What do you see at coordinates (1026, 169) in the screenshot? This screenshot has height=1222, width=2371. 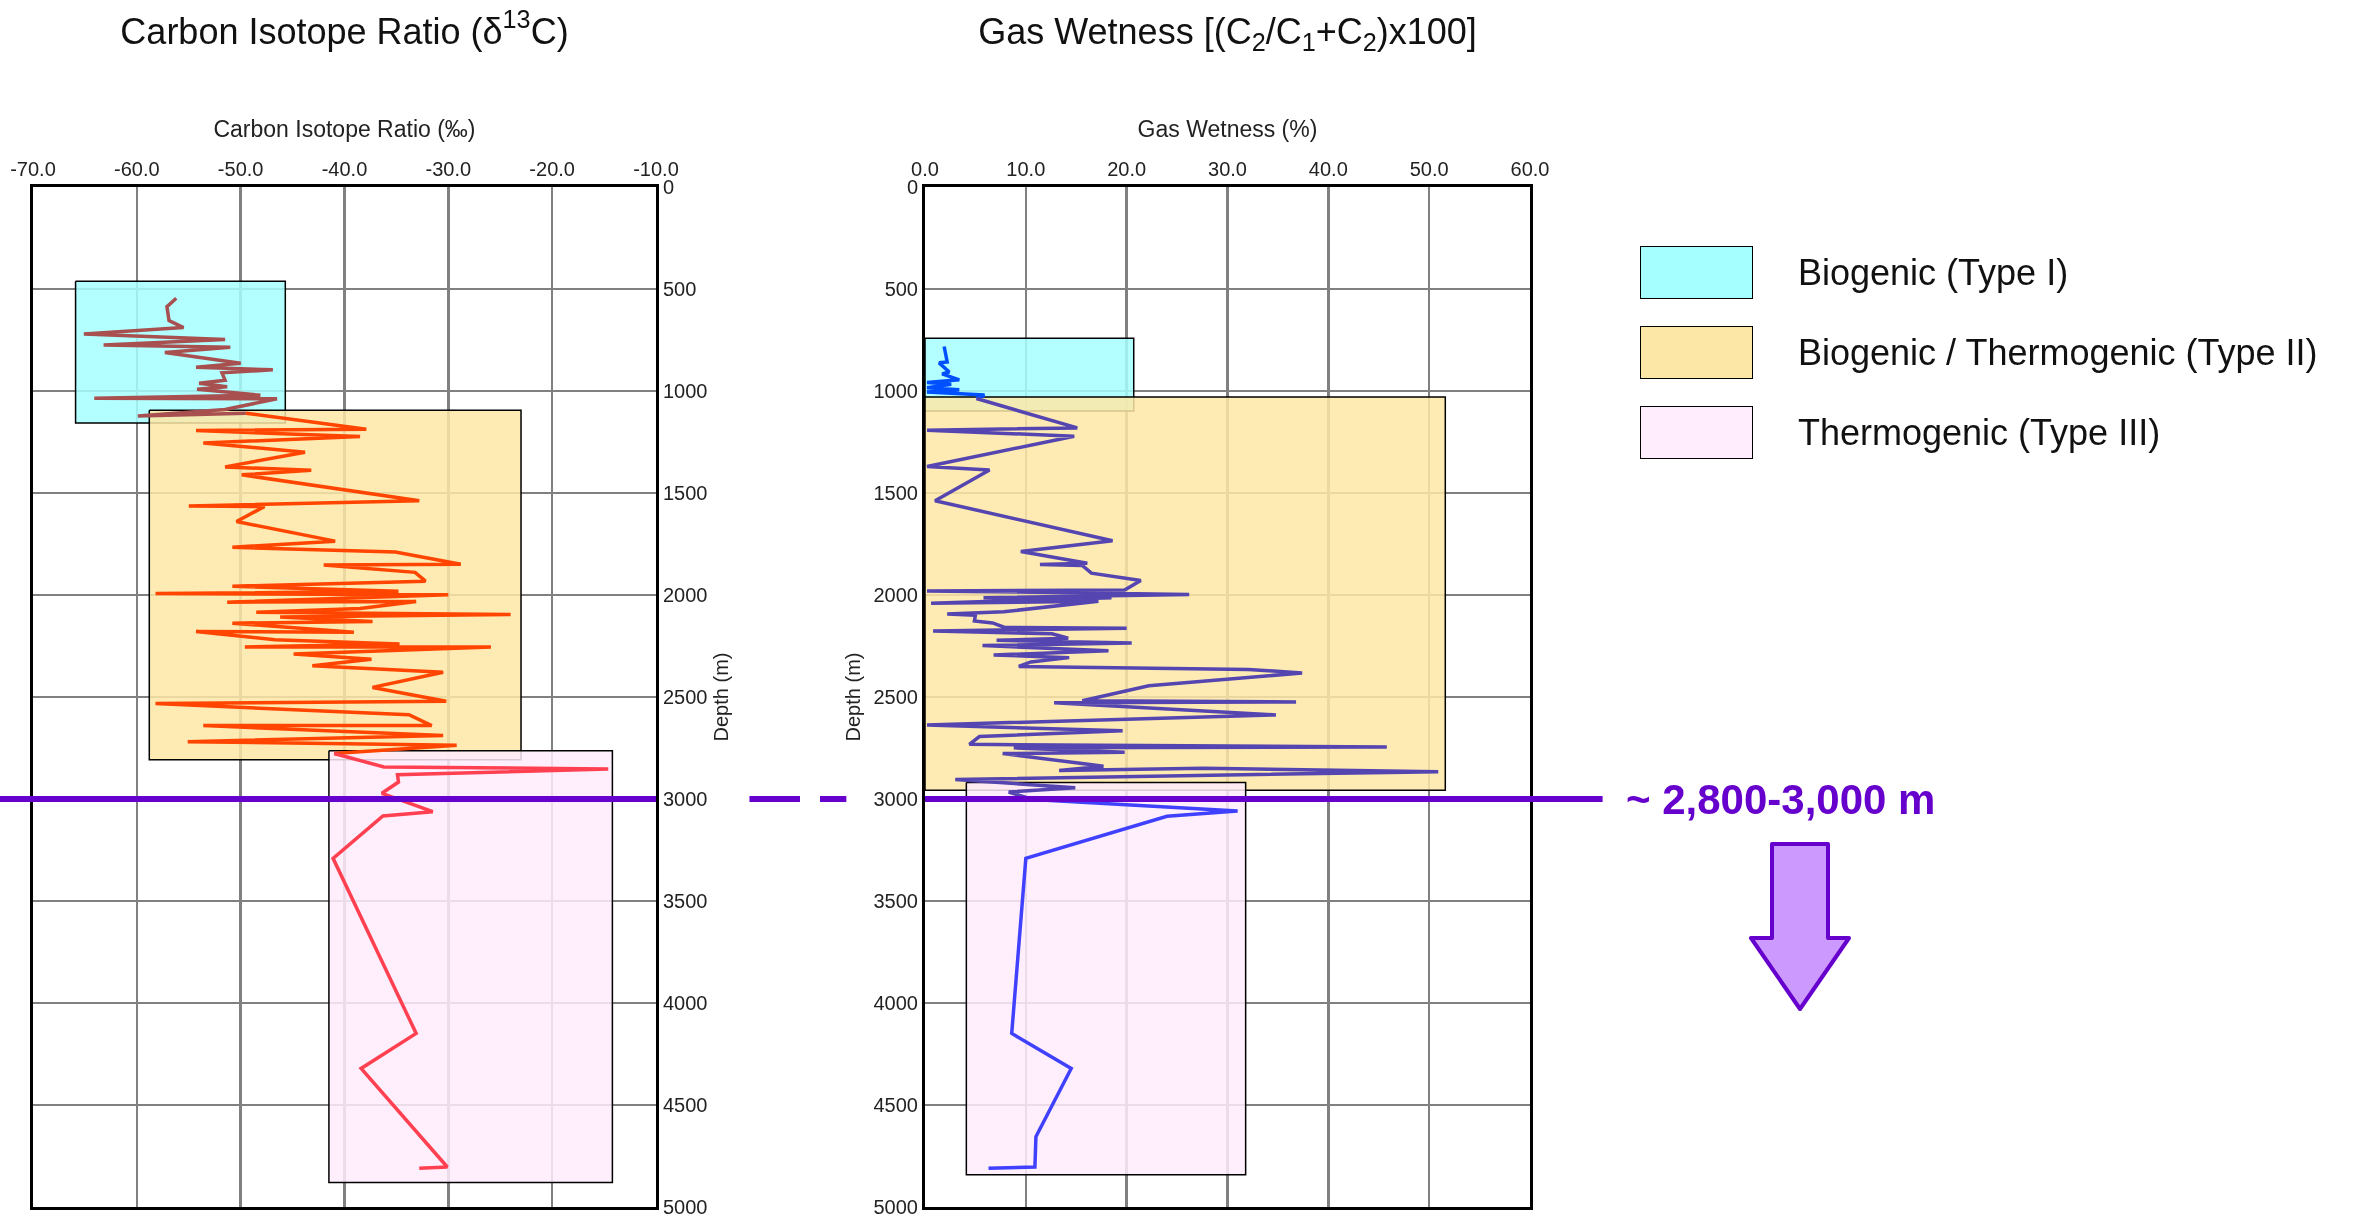 I see `x-tick-label: 10.0` at bounding box center [1026, 169].